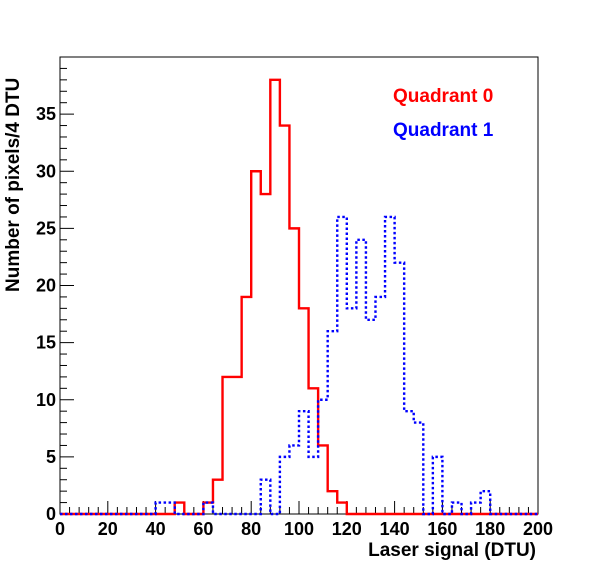  Describe the element at coordinates (538, 529) in the screenshot. I see `x-tick-label: 200` at that location.